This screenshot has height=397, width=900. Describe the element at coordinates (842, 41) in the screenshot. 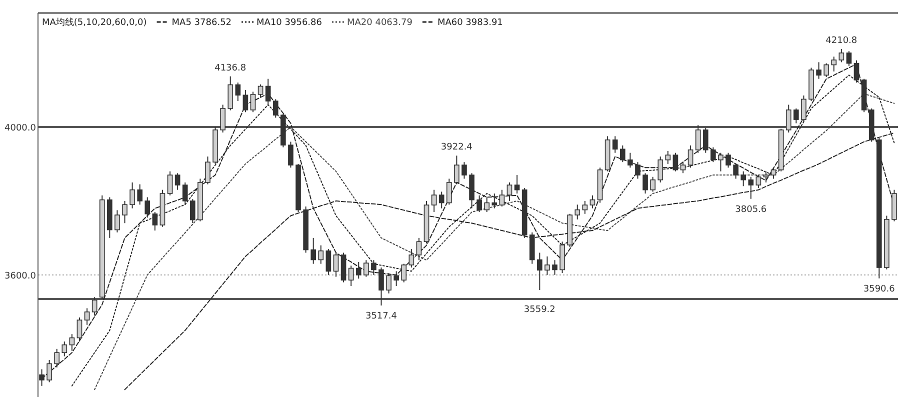

I see `annotation: 4210.8` at that location.